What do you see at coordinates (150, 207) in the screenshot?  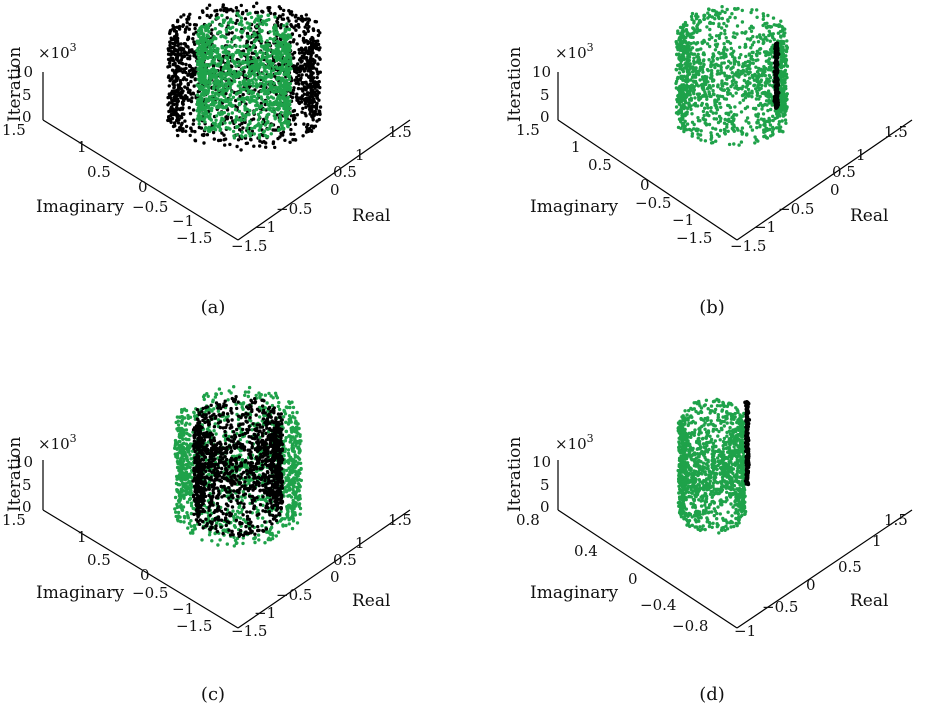 I see `imag-tick-label: −0.5` at bounding box center [150, 207].